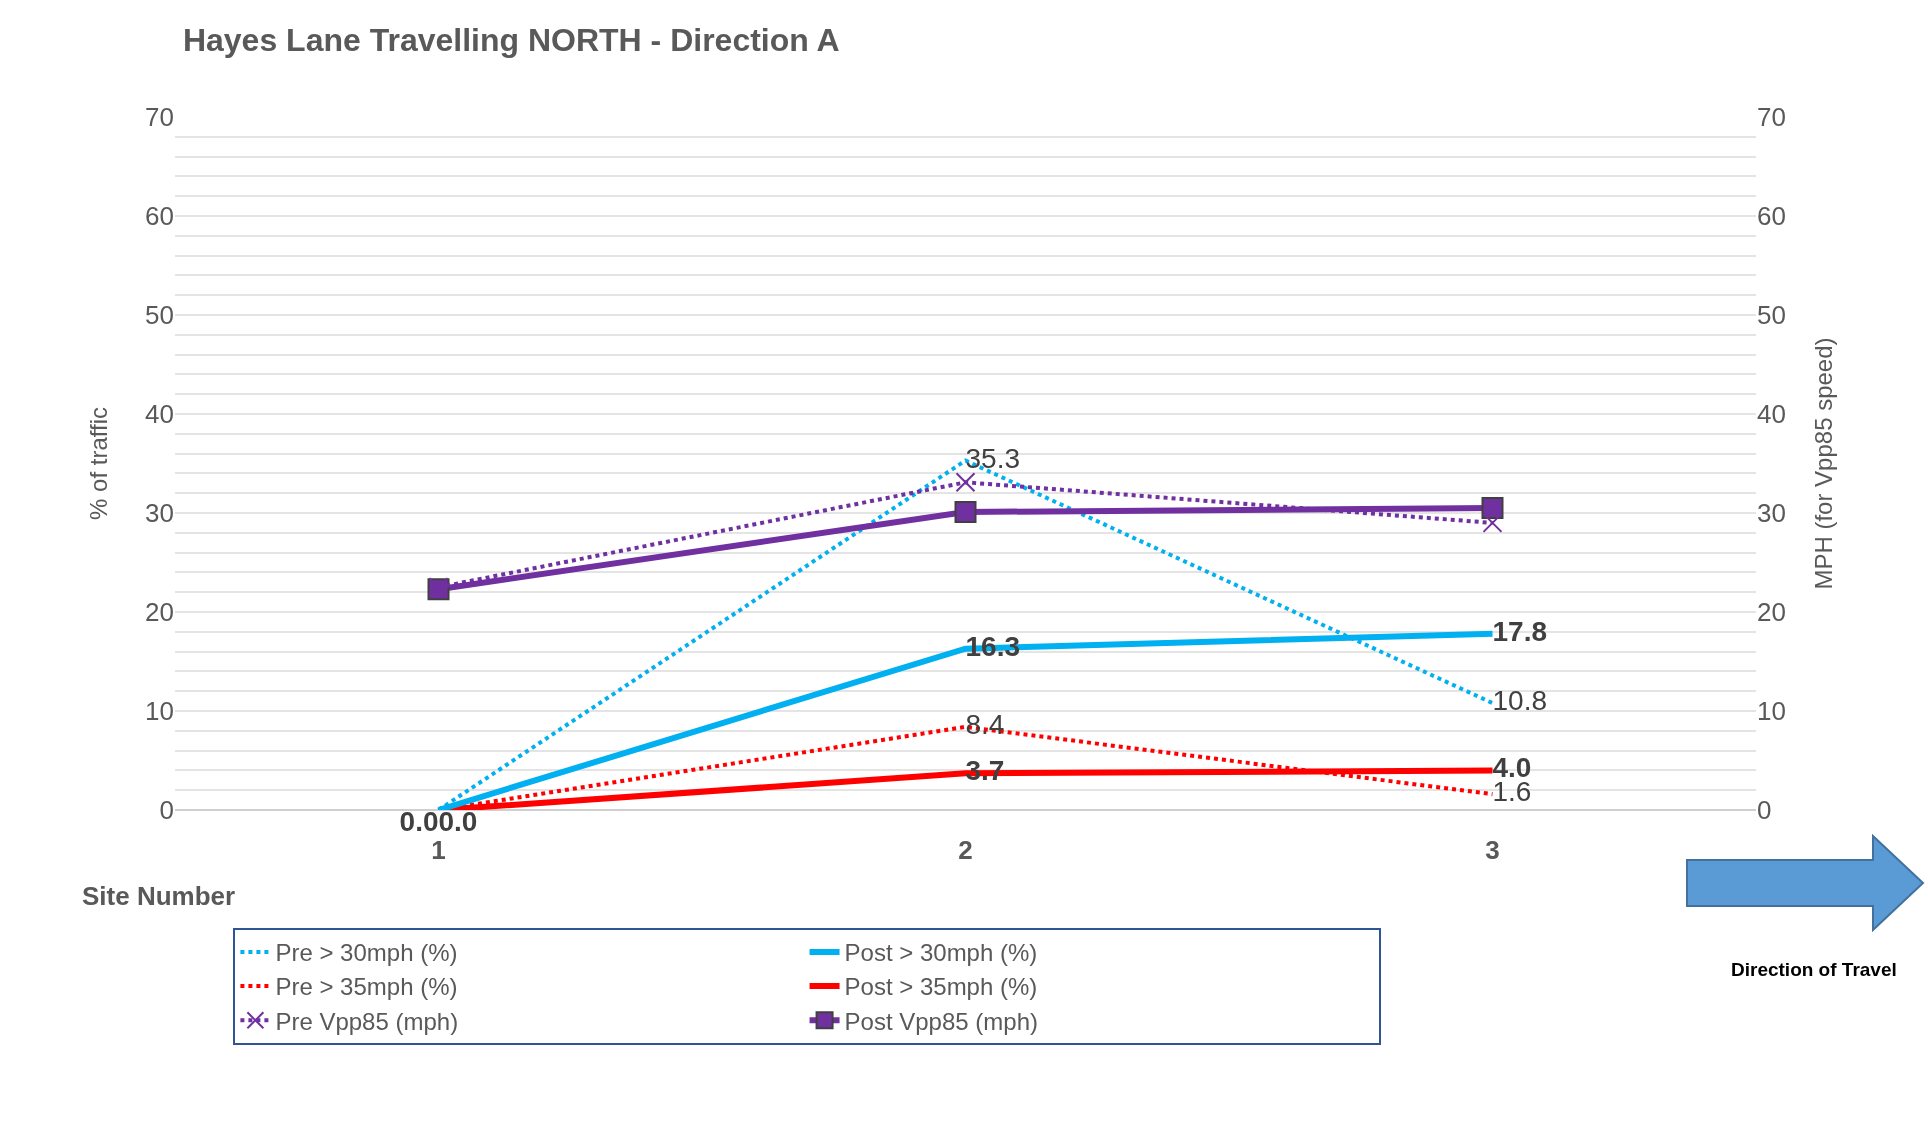  What do you see at coordinates (1519, 631) in the screenshot?
I see `data-label: 17.8` at bounding box center [1519, 631].